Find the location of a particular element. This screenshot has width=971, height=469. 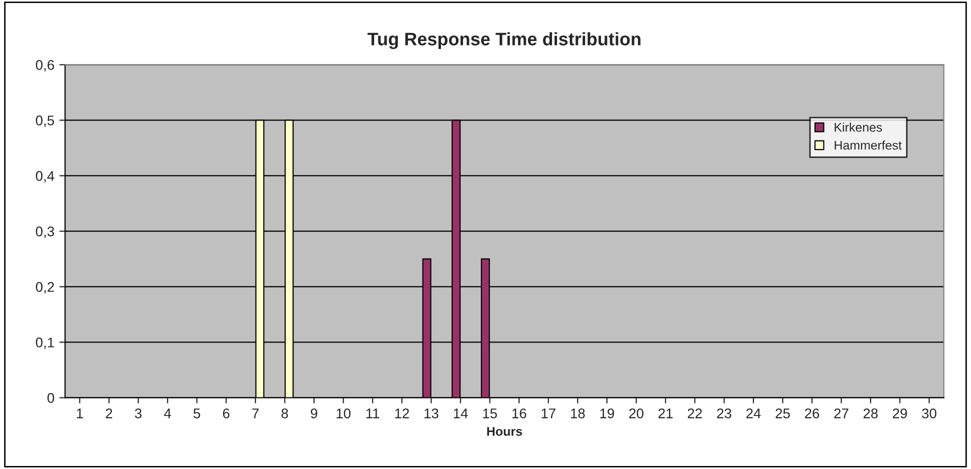

x-tick-label: 6 is located at coordinates (226, 413).